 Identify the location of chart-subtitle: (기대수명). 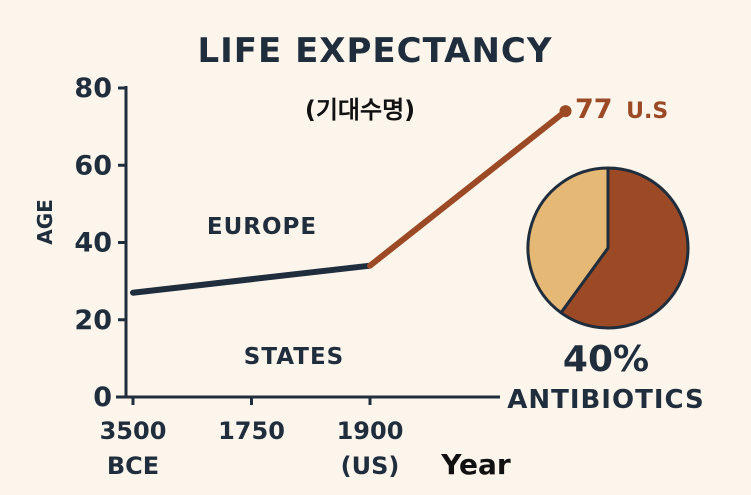
(360, 110).